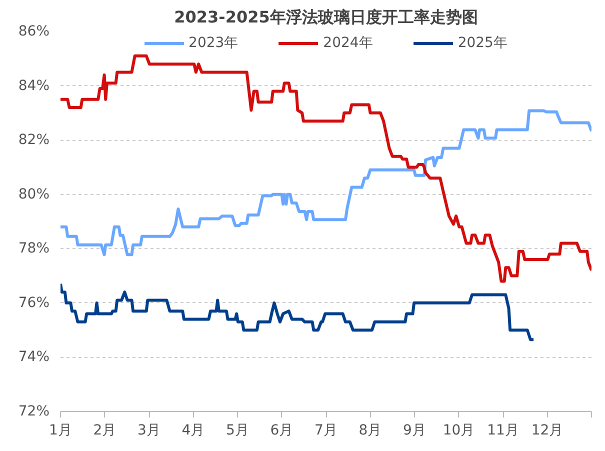  I want to click on legend-label: 2025年, so click(483, 43).